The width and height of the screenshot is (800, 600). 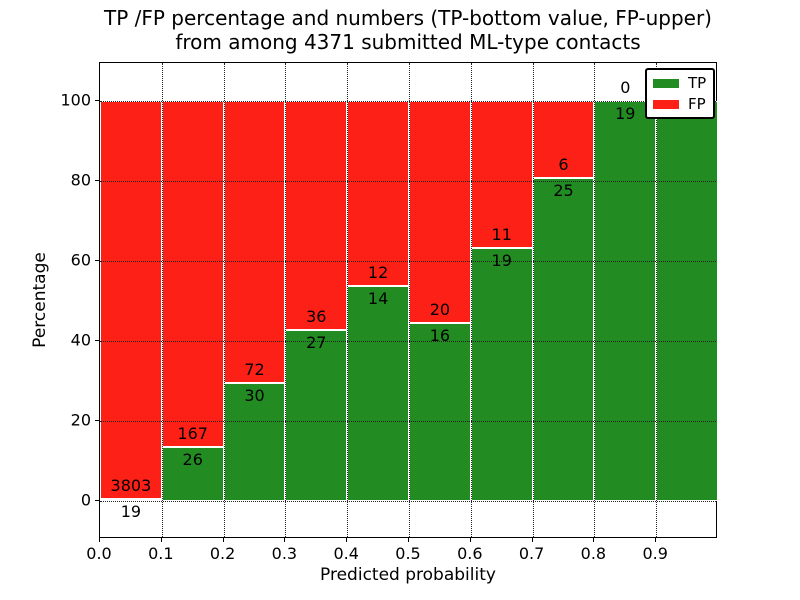 I want to click on y-tick-label: 100, so click(x=75, y=100).